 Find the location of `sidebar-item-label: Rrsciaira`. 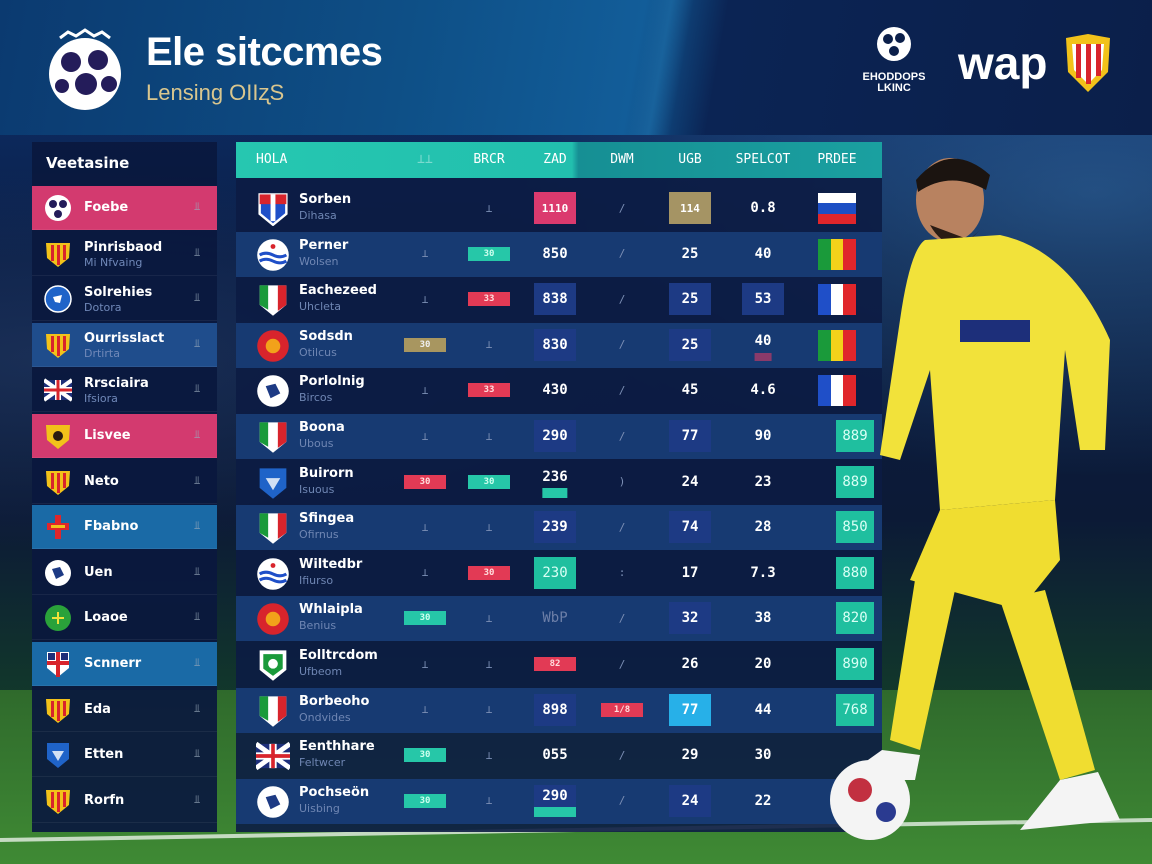

sidebar-item-label: Rrsciaira is located at coordinates (116, 384).